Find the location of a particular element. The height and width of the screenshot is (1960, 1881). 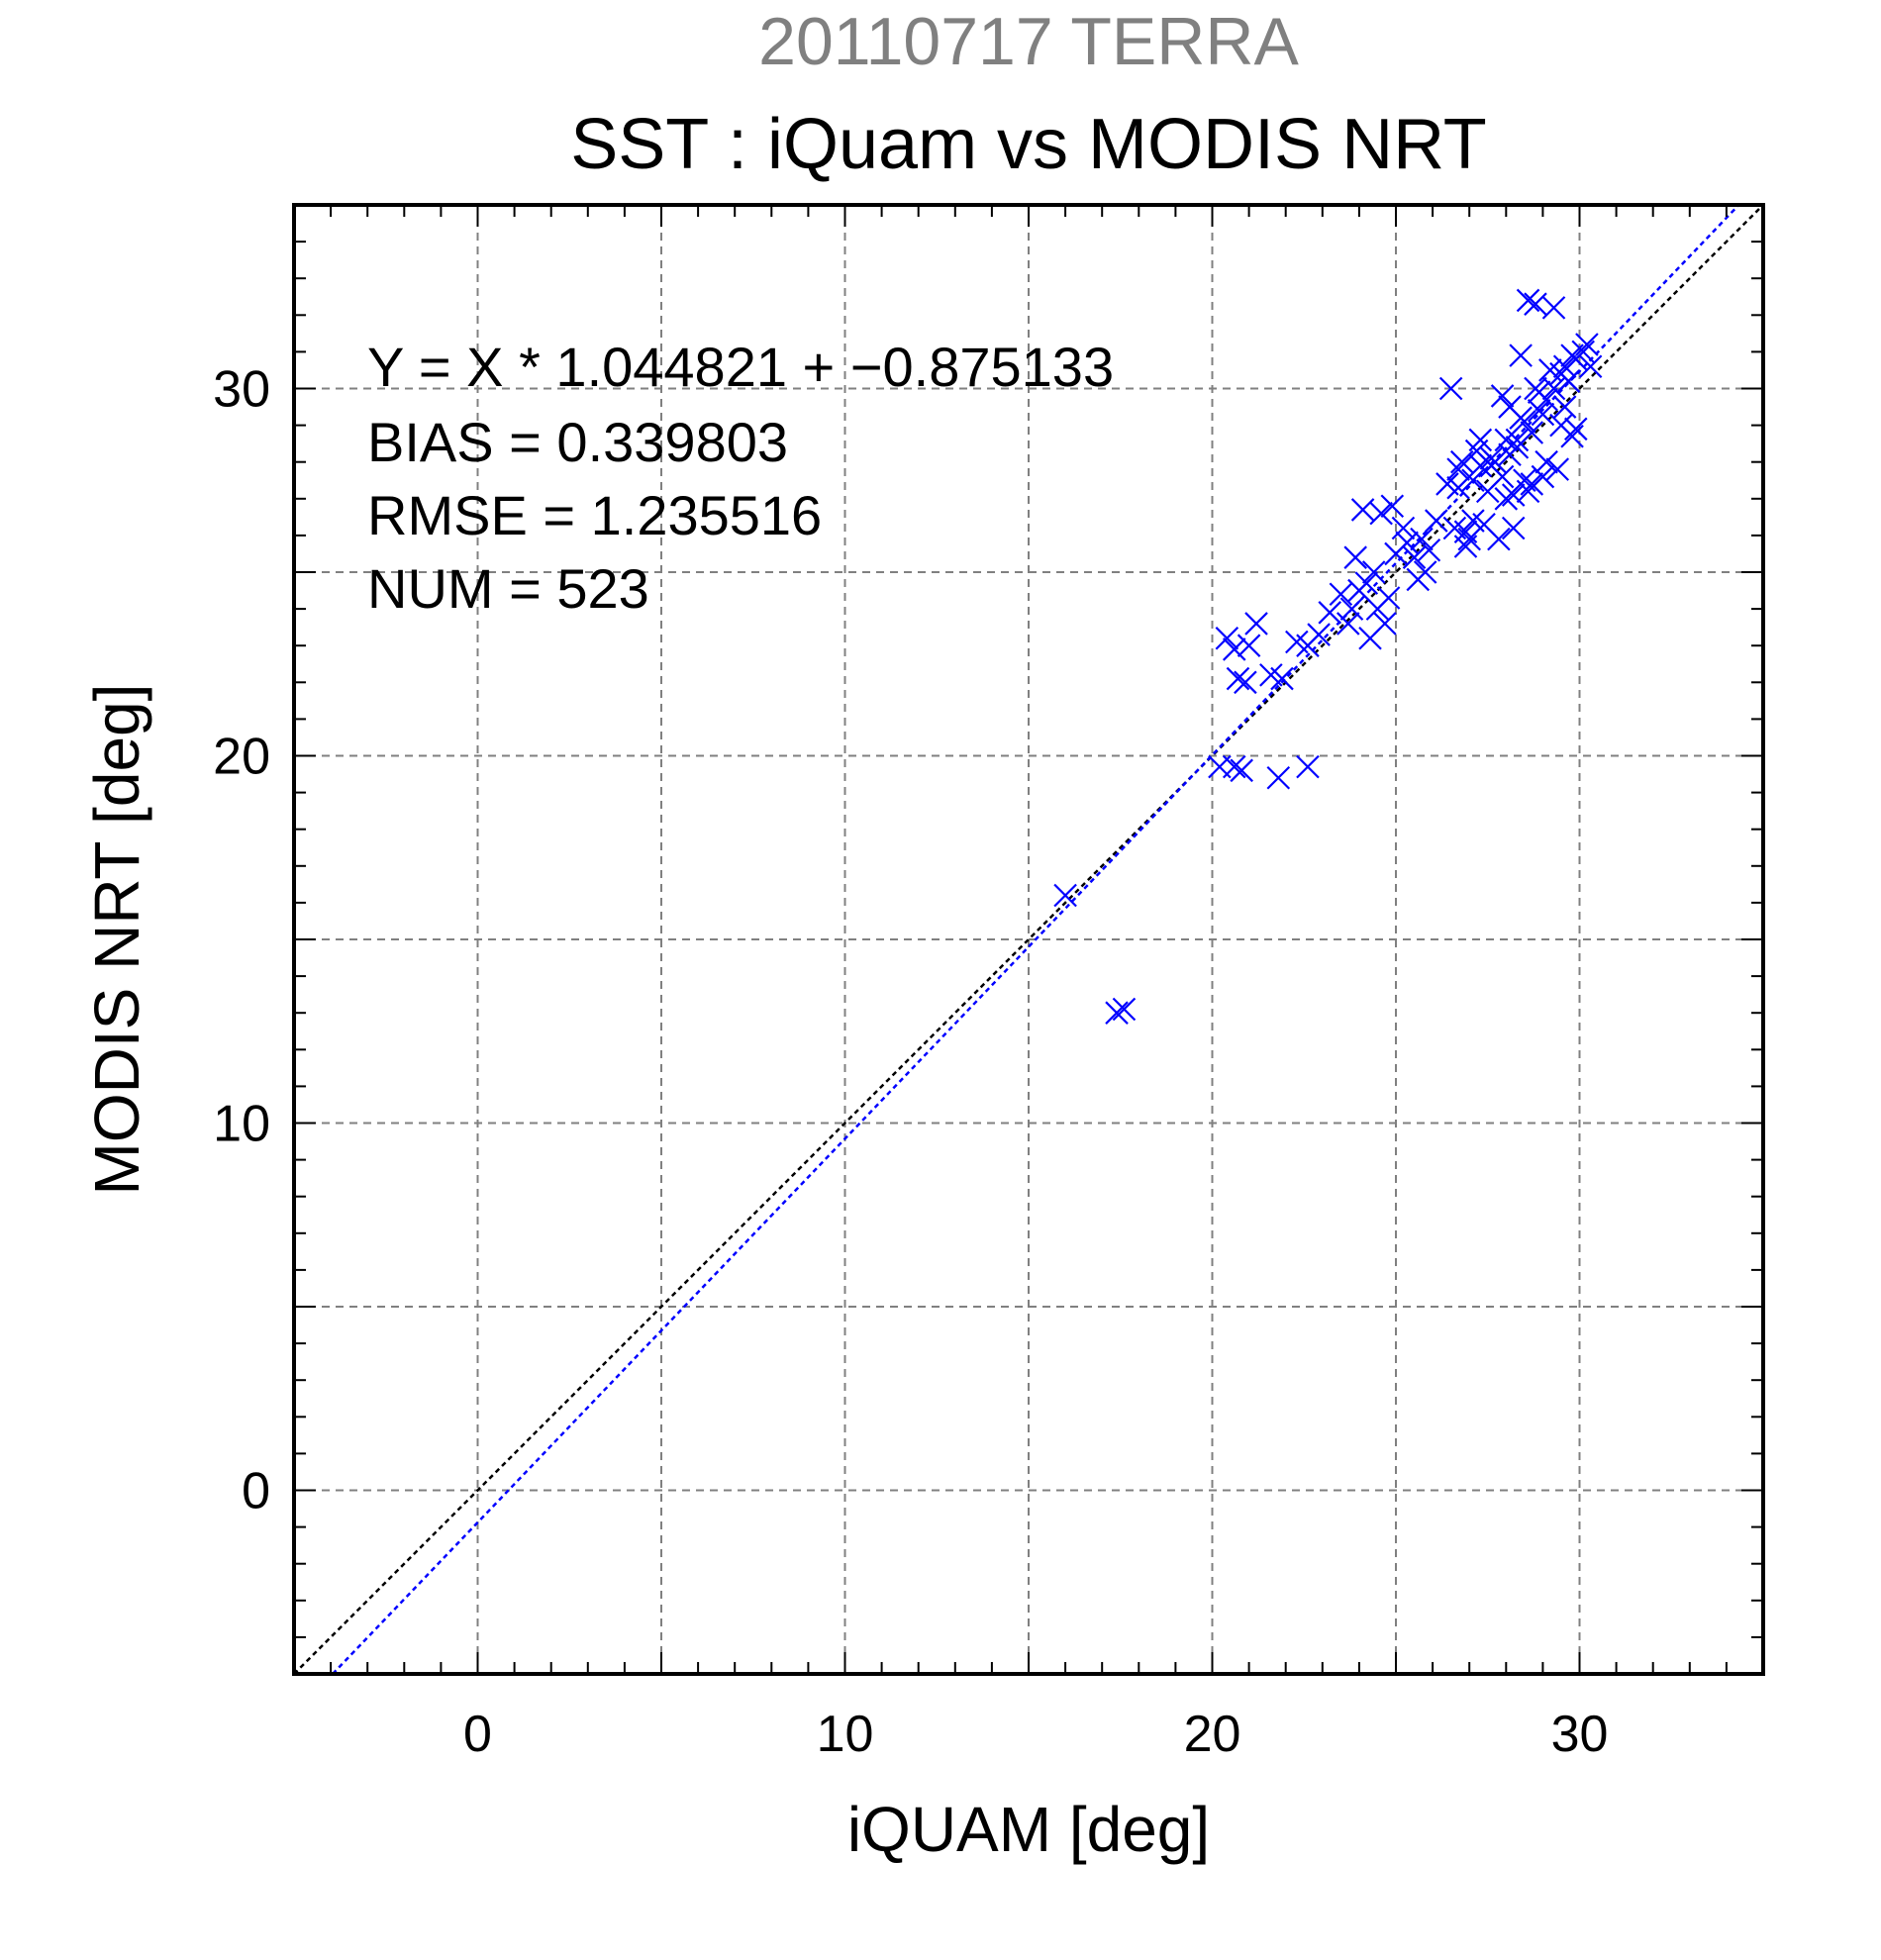

y-tick-label: 10 is located at coordinates (242, 1124).